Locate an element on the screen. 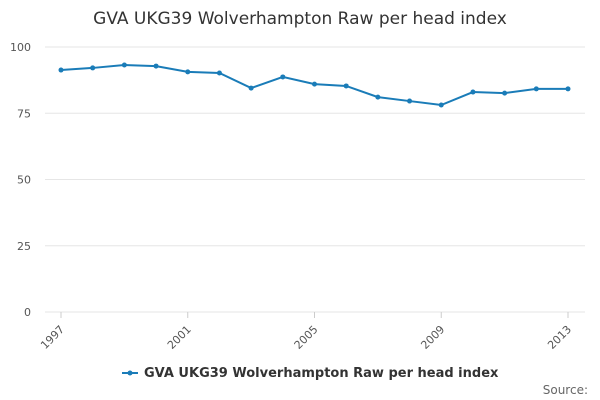 Image resolution: width=600 pixels, height=400 pixels. y-tick-label: 0 is located at coordinates (27, 312).